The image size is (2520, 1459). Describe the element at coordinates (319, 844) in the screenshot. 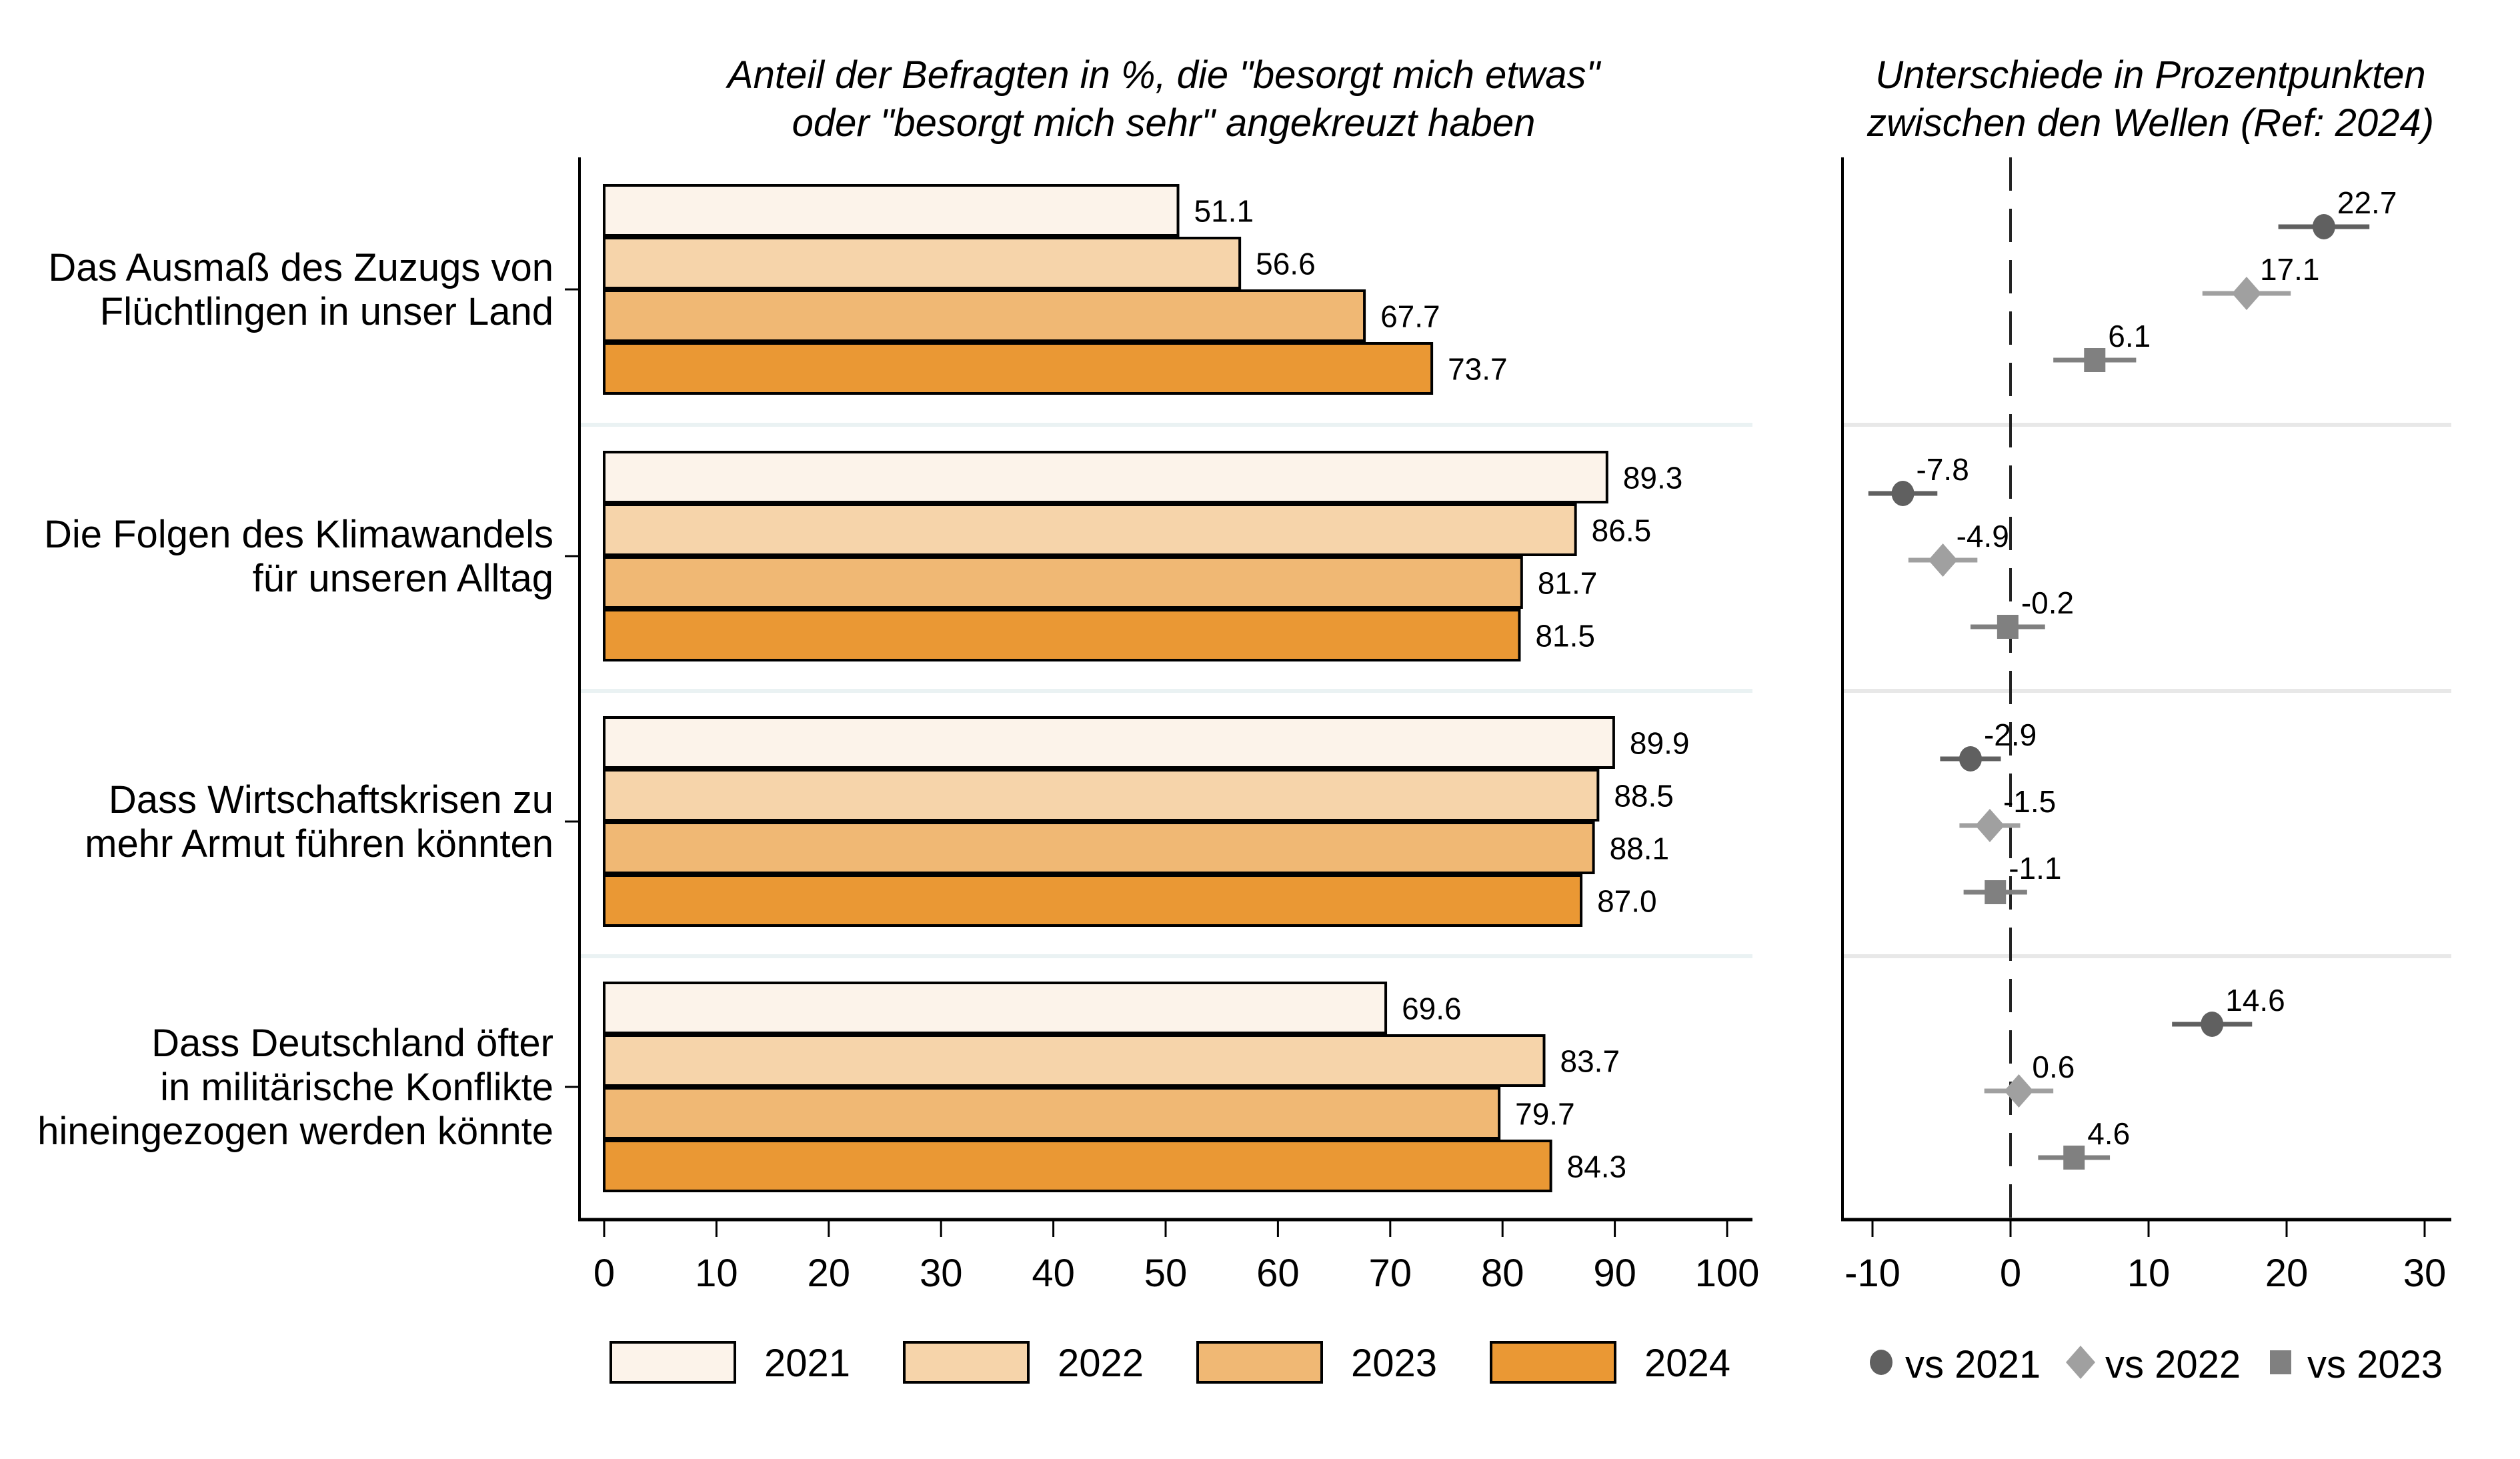

I see `category-label: mehr Armut führen könnten` at that location.